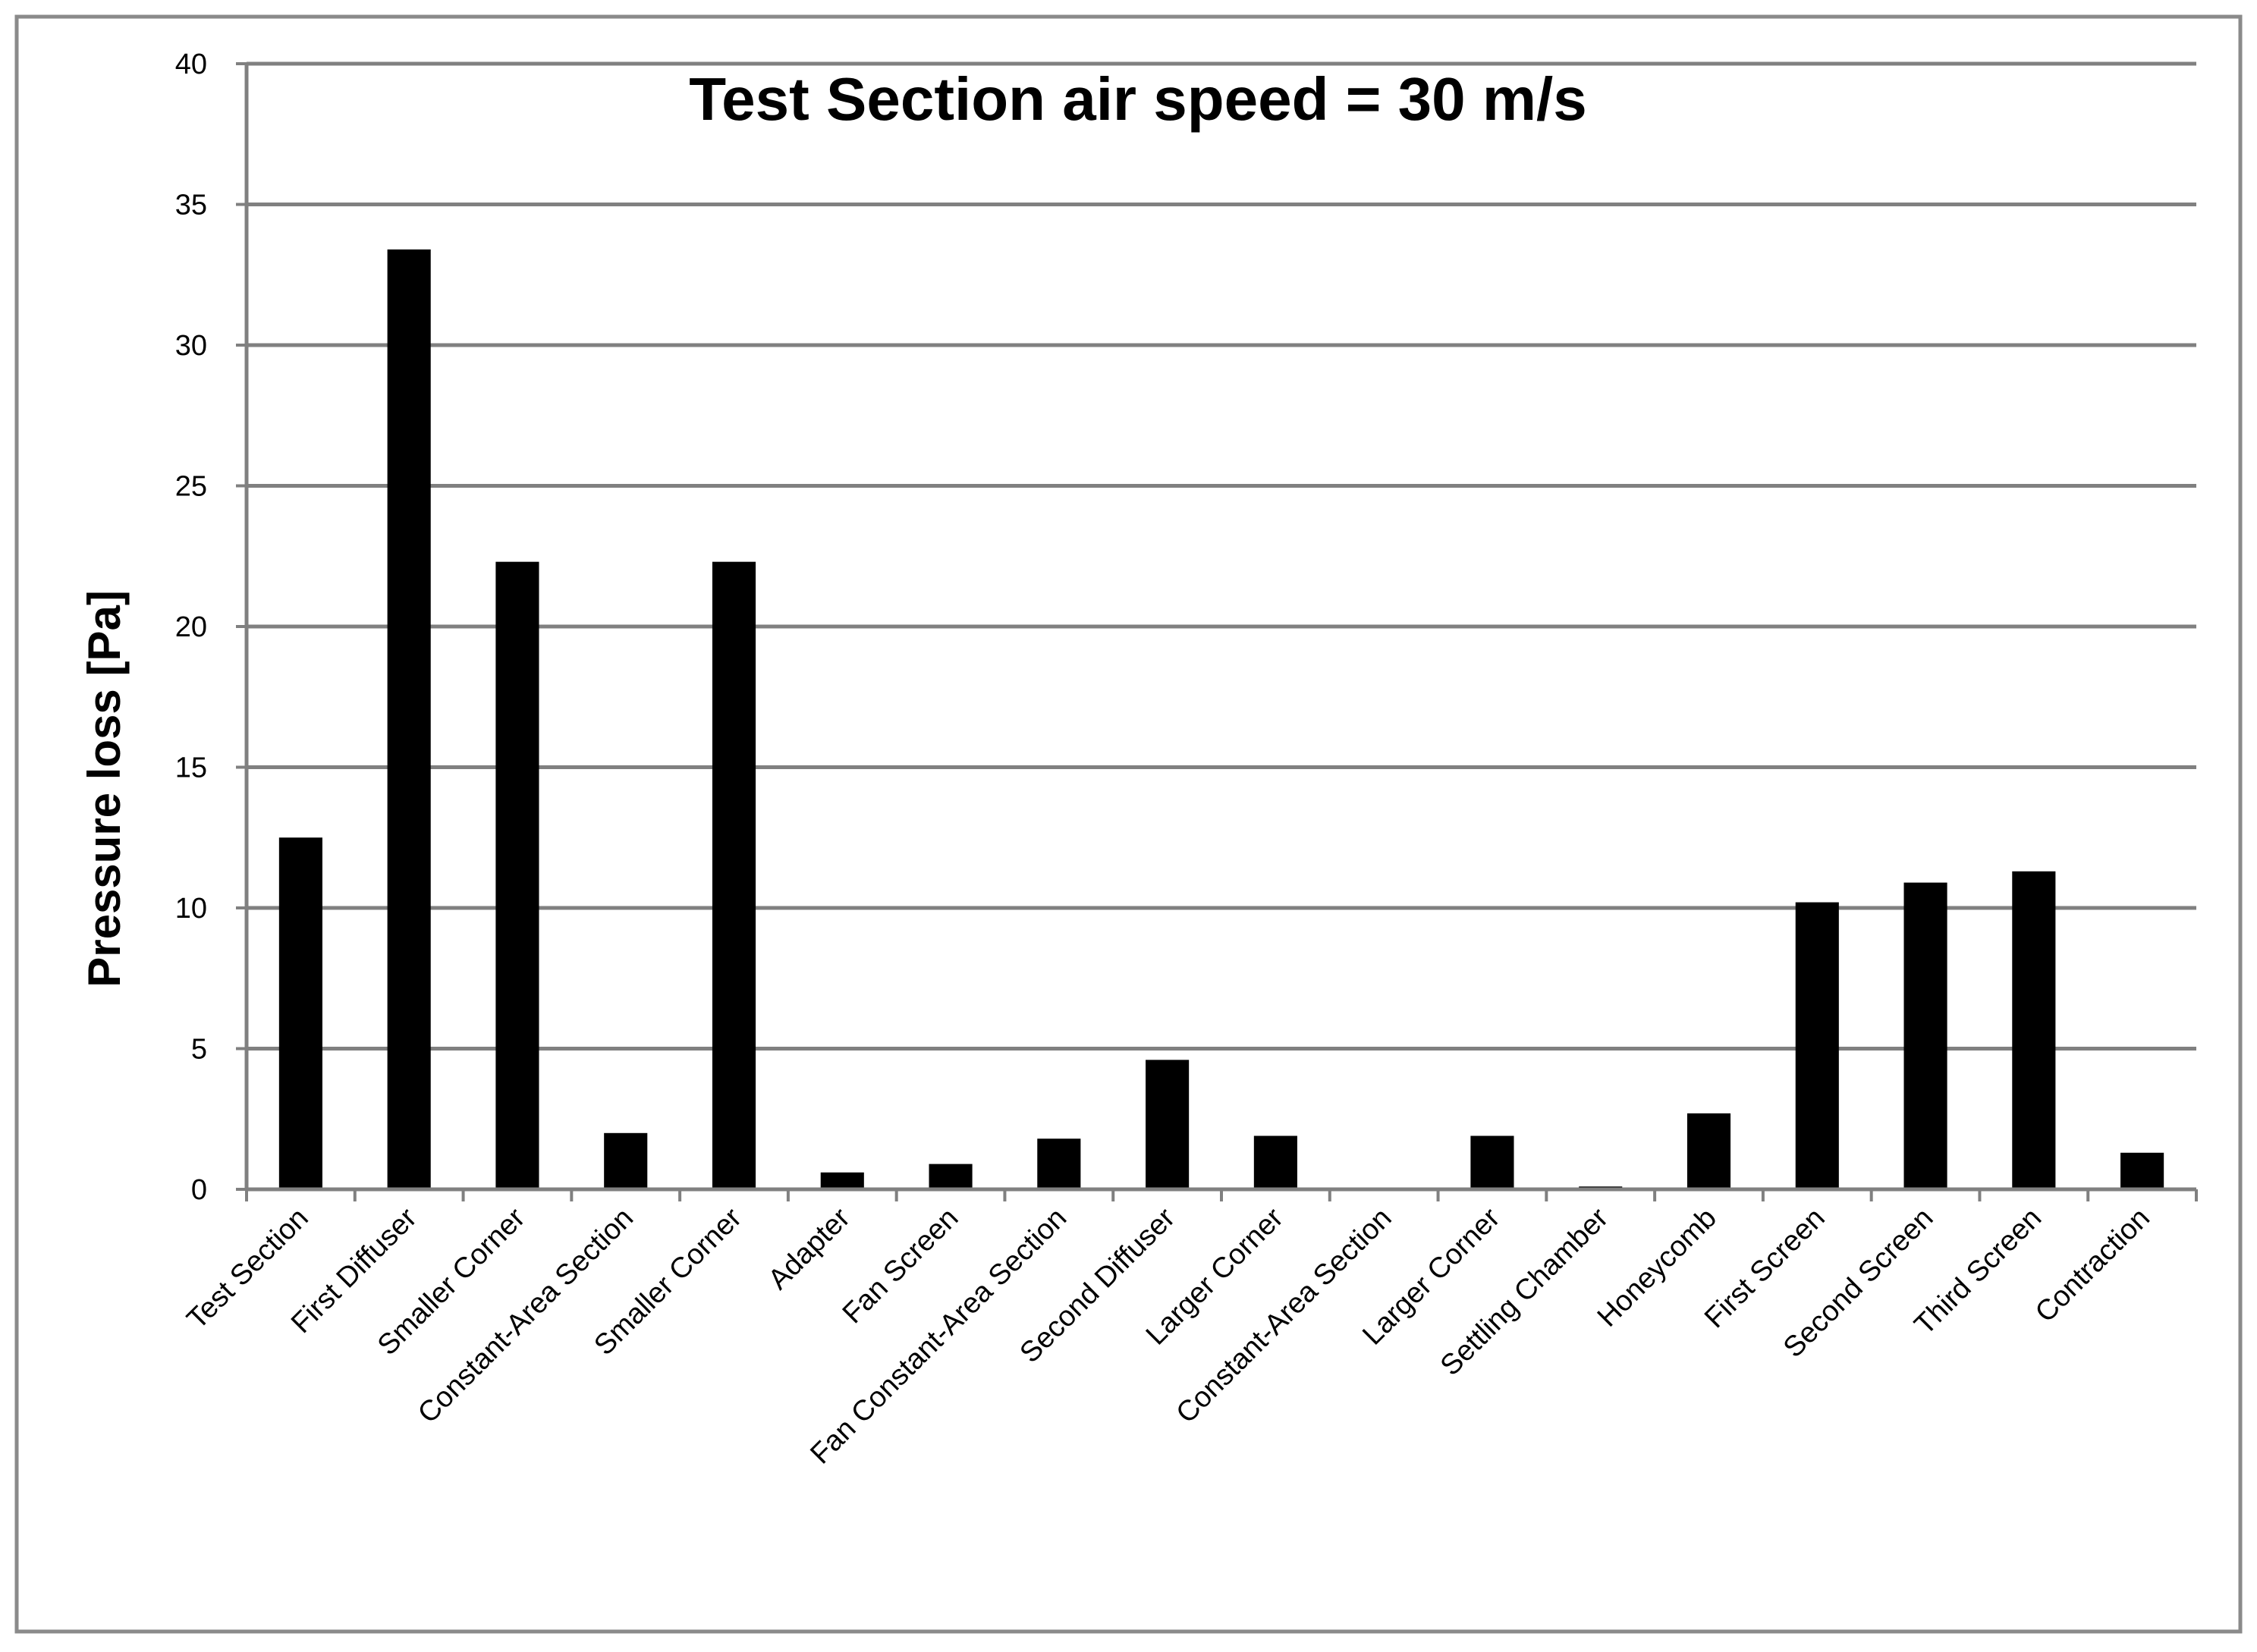  What do you see at coordinates (191, 206) in the screenshot?
I see `y-tick-label: 35` at bounding box center [191, 206].